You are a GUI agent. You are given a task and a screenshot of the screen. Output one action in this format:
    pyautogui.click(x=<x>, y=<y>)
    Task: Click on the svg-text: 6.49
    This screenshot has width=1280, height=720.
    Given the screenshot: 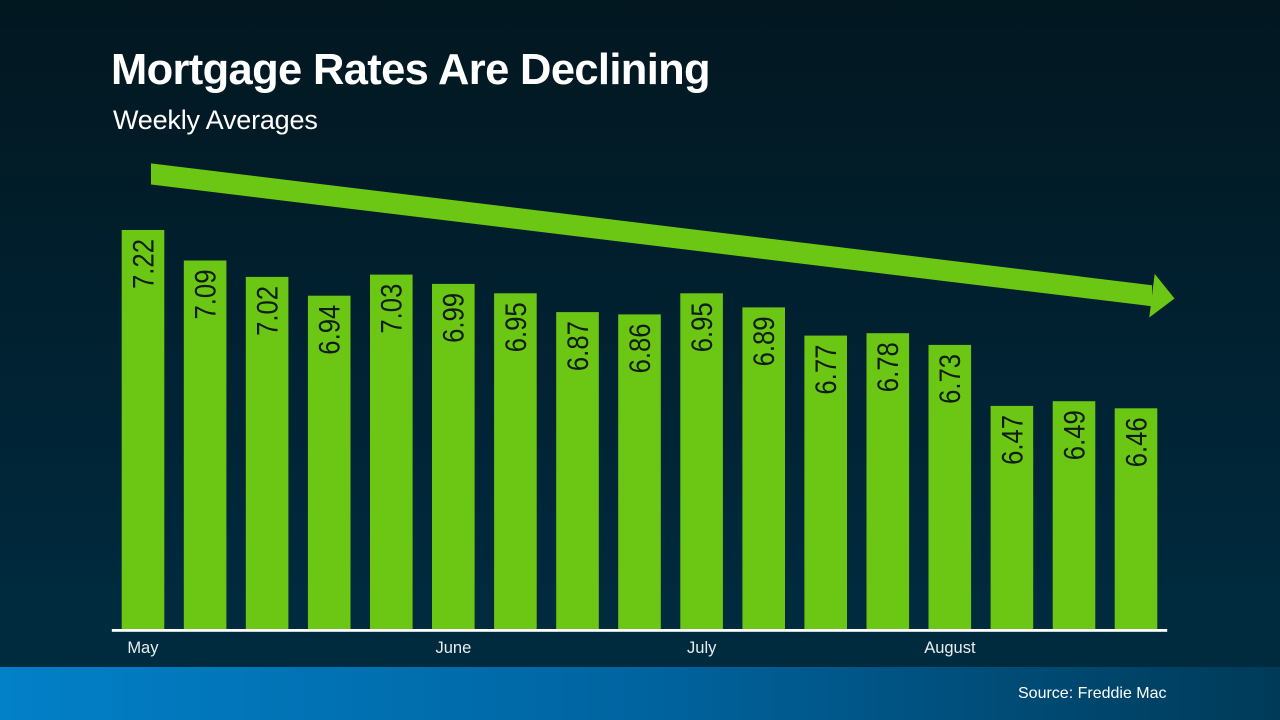 What is the action you would take?
    pyautogui.click(x=1074, y=435)
    